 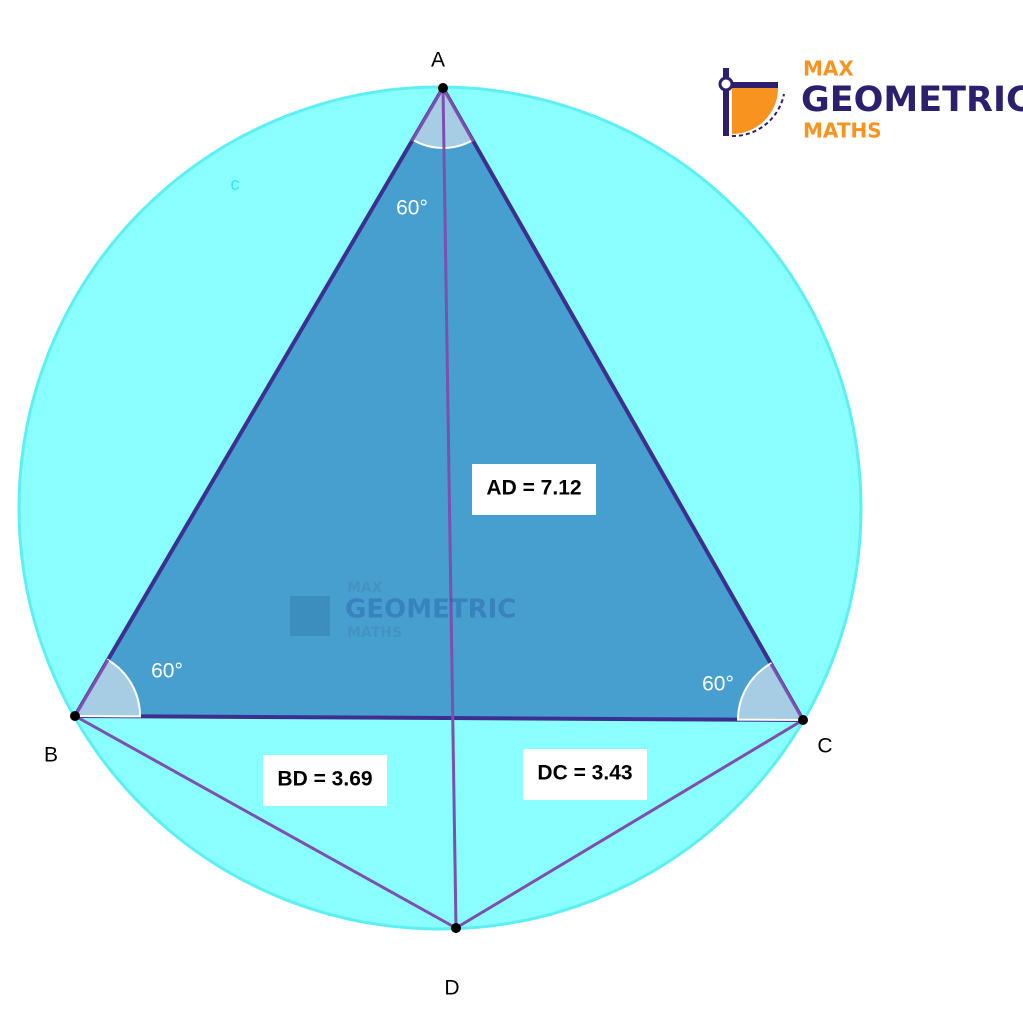 What do you see at coordinates (912, 100) in the screenshot?
I see `logo-geometric: GEOMETRIC` at bounding box center [912, 100].